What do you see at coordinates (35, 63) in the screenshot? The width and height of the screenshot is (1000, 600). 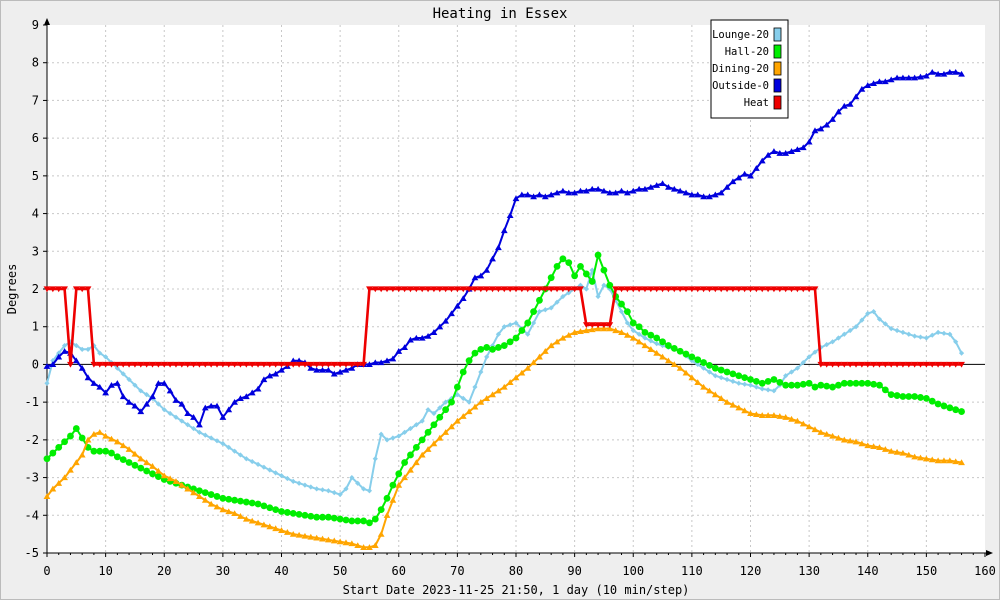 I see `y-tick-label: 8` at bounding box center [35, 63].